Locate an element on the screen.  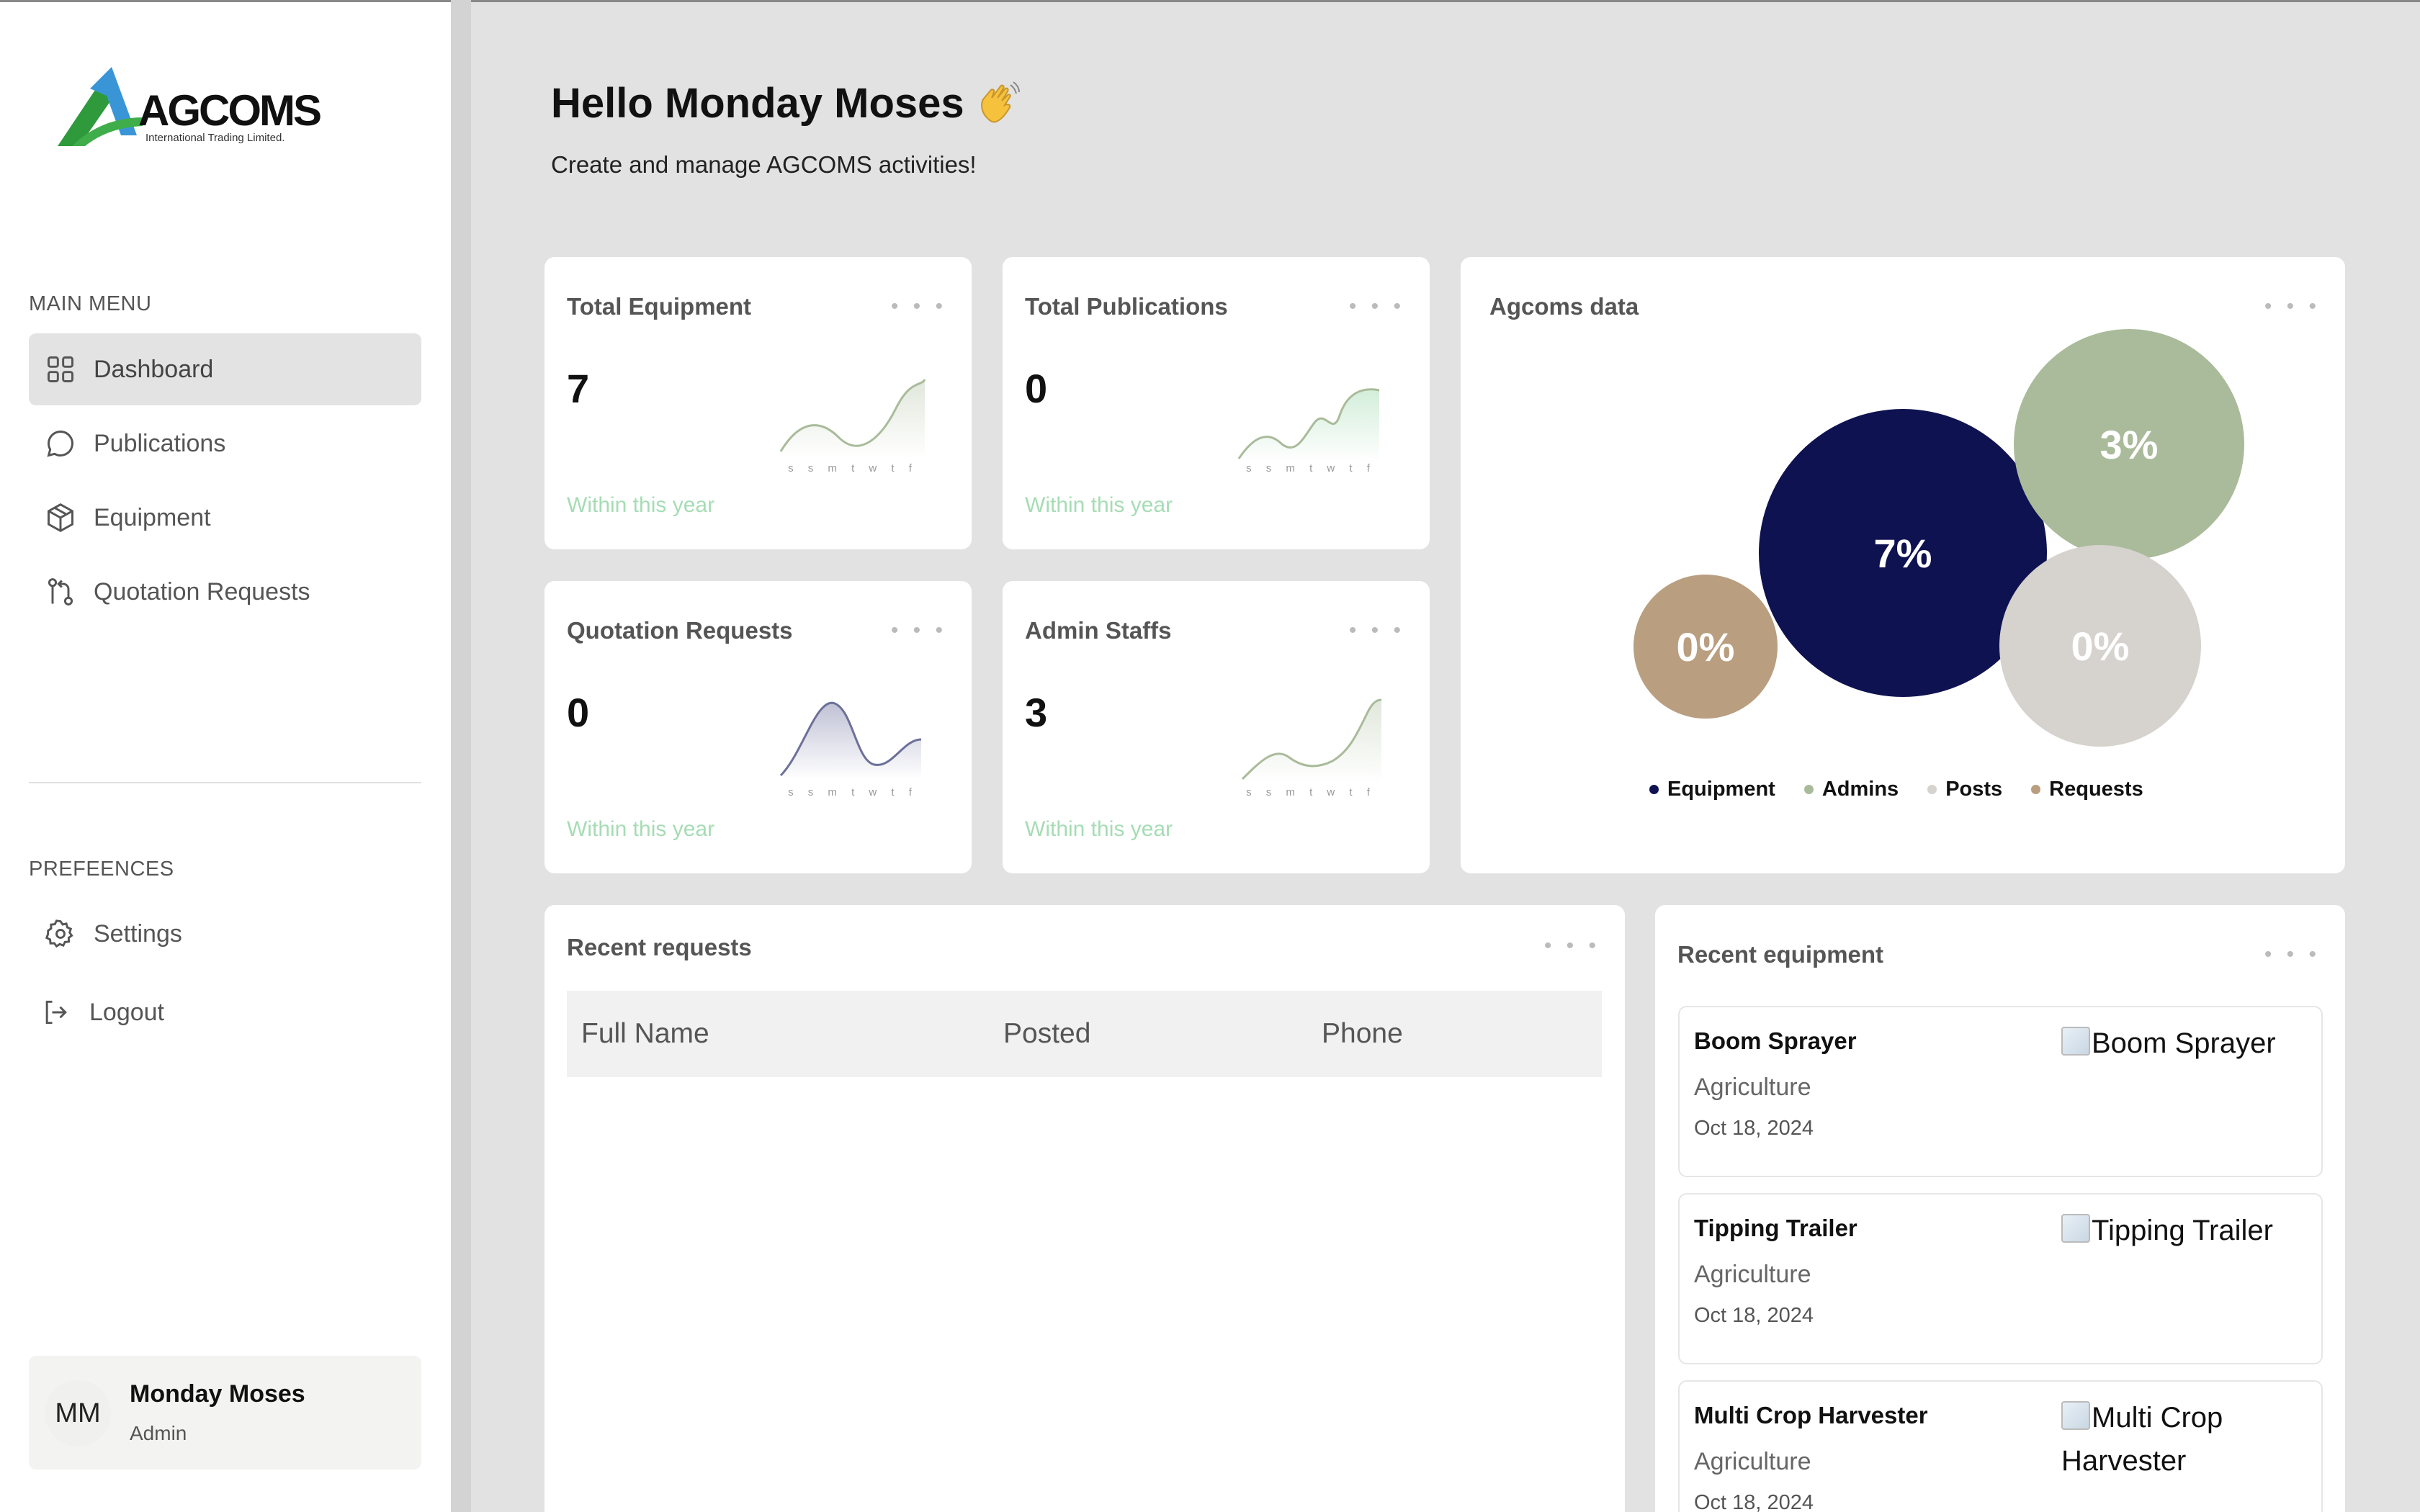
sidebar-item-publications: Publications is located at coordinates (225, 444).